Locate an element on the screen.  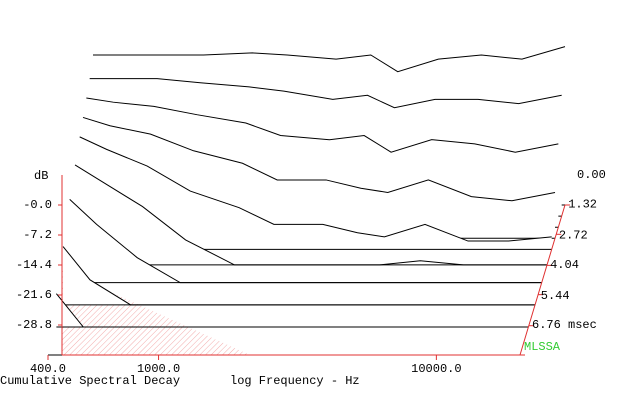
y-tick-label: -21.6 is located at coordinates (34, 295).